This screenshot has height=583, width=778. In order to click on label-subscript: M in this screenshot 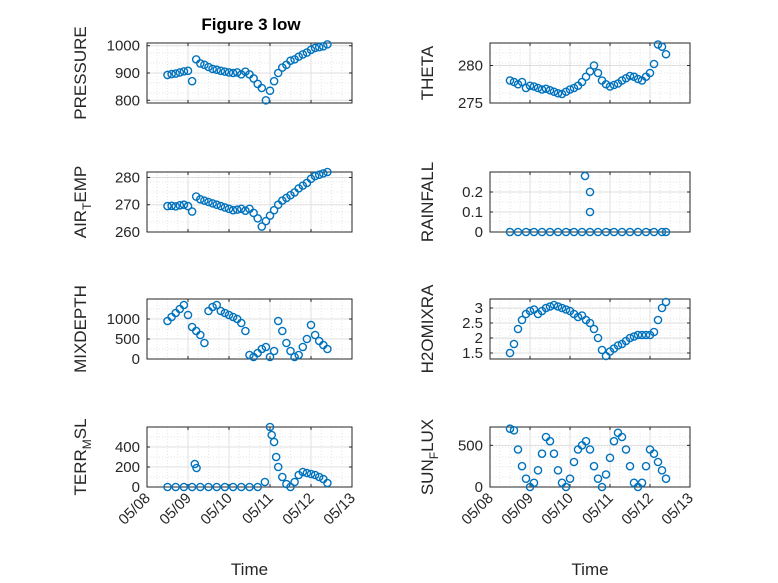, I will do `click(87, 444)`.